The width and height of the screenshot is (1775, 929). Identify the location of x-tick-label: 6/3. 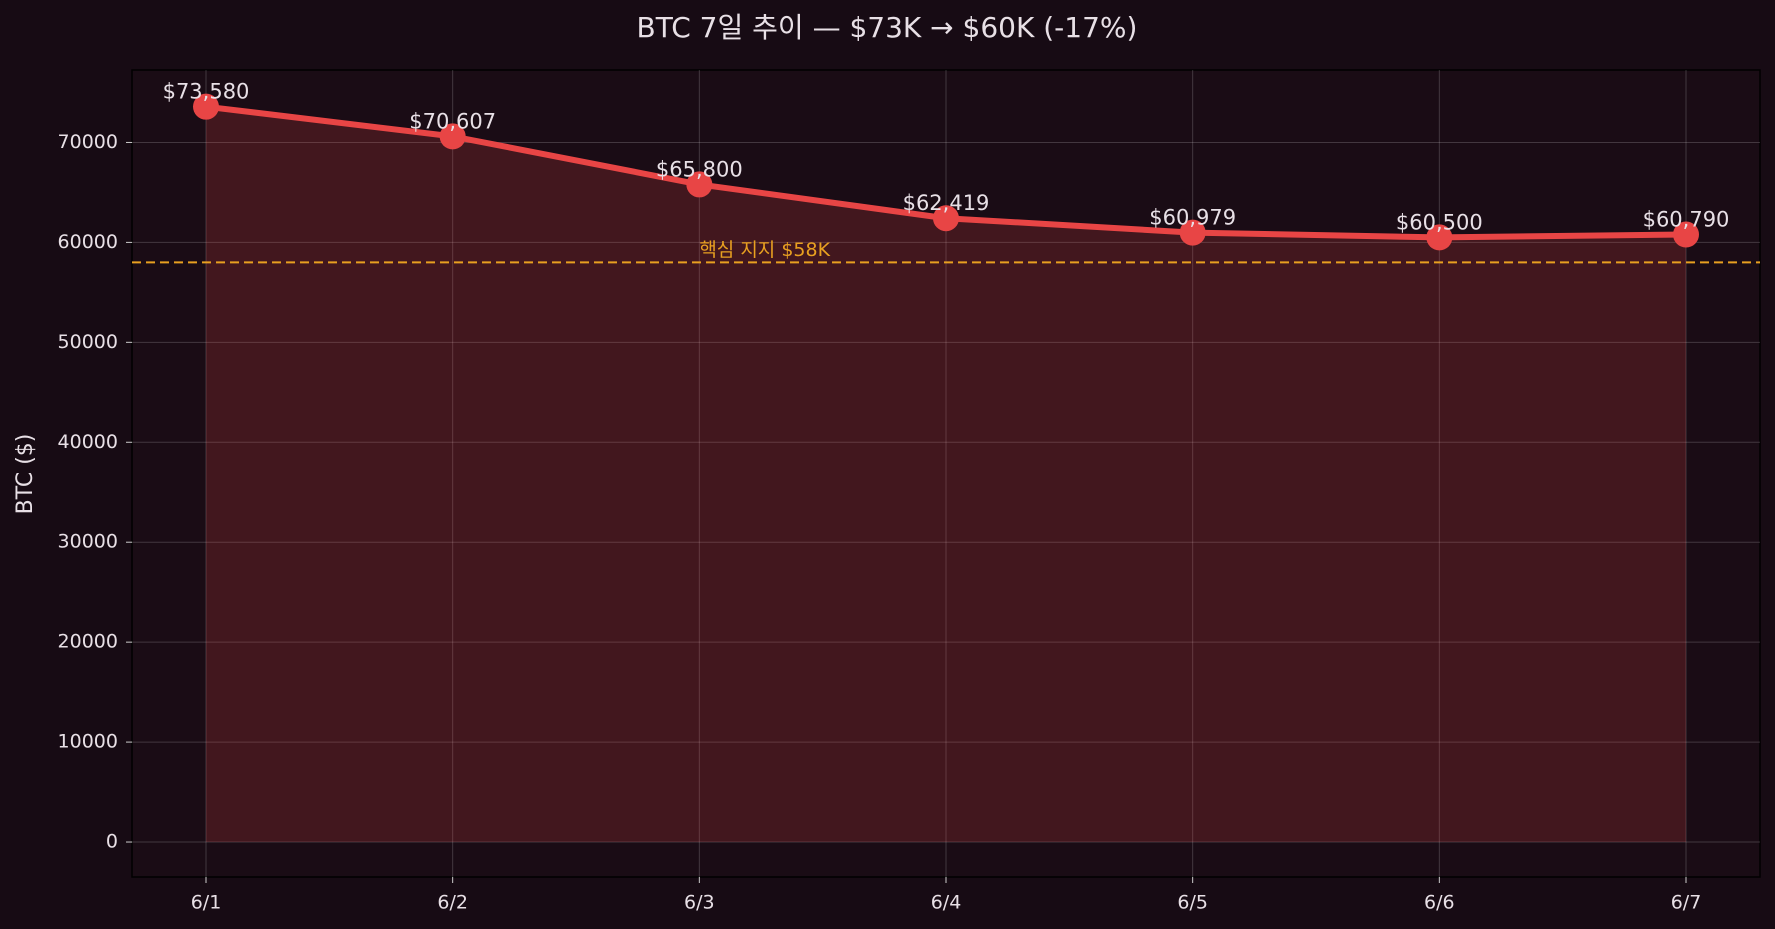
(699, 903).